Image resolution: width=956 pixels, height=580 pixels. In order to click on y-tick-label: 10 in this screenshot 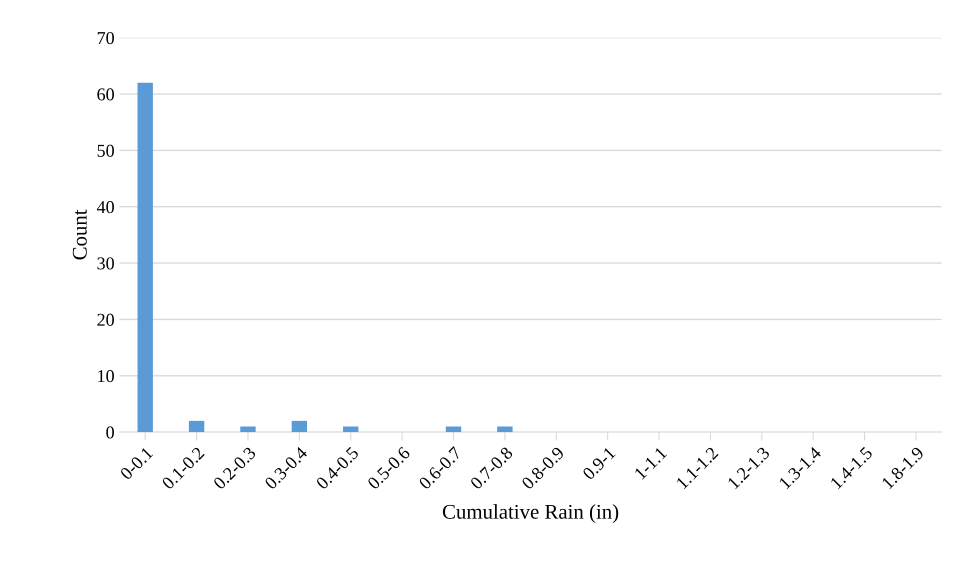, I will do `click(106, 376)`.